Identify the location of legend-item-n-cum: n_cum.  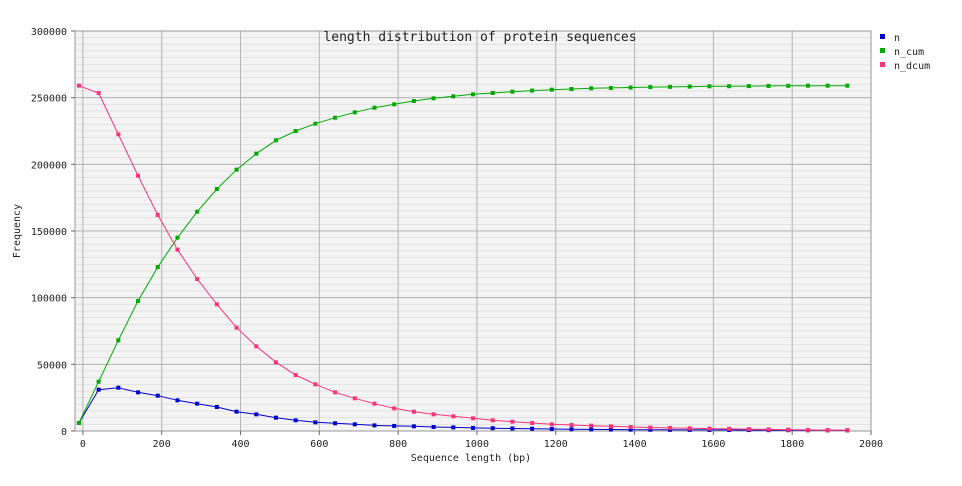
(902, 52).